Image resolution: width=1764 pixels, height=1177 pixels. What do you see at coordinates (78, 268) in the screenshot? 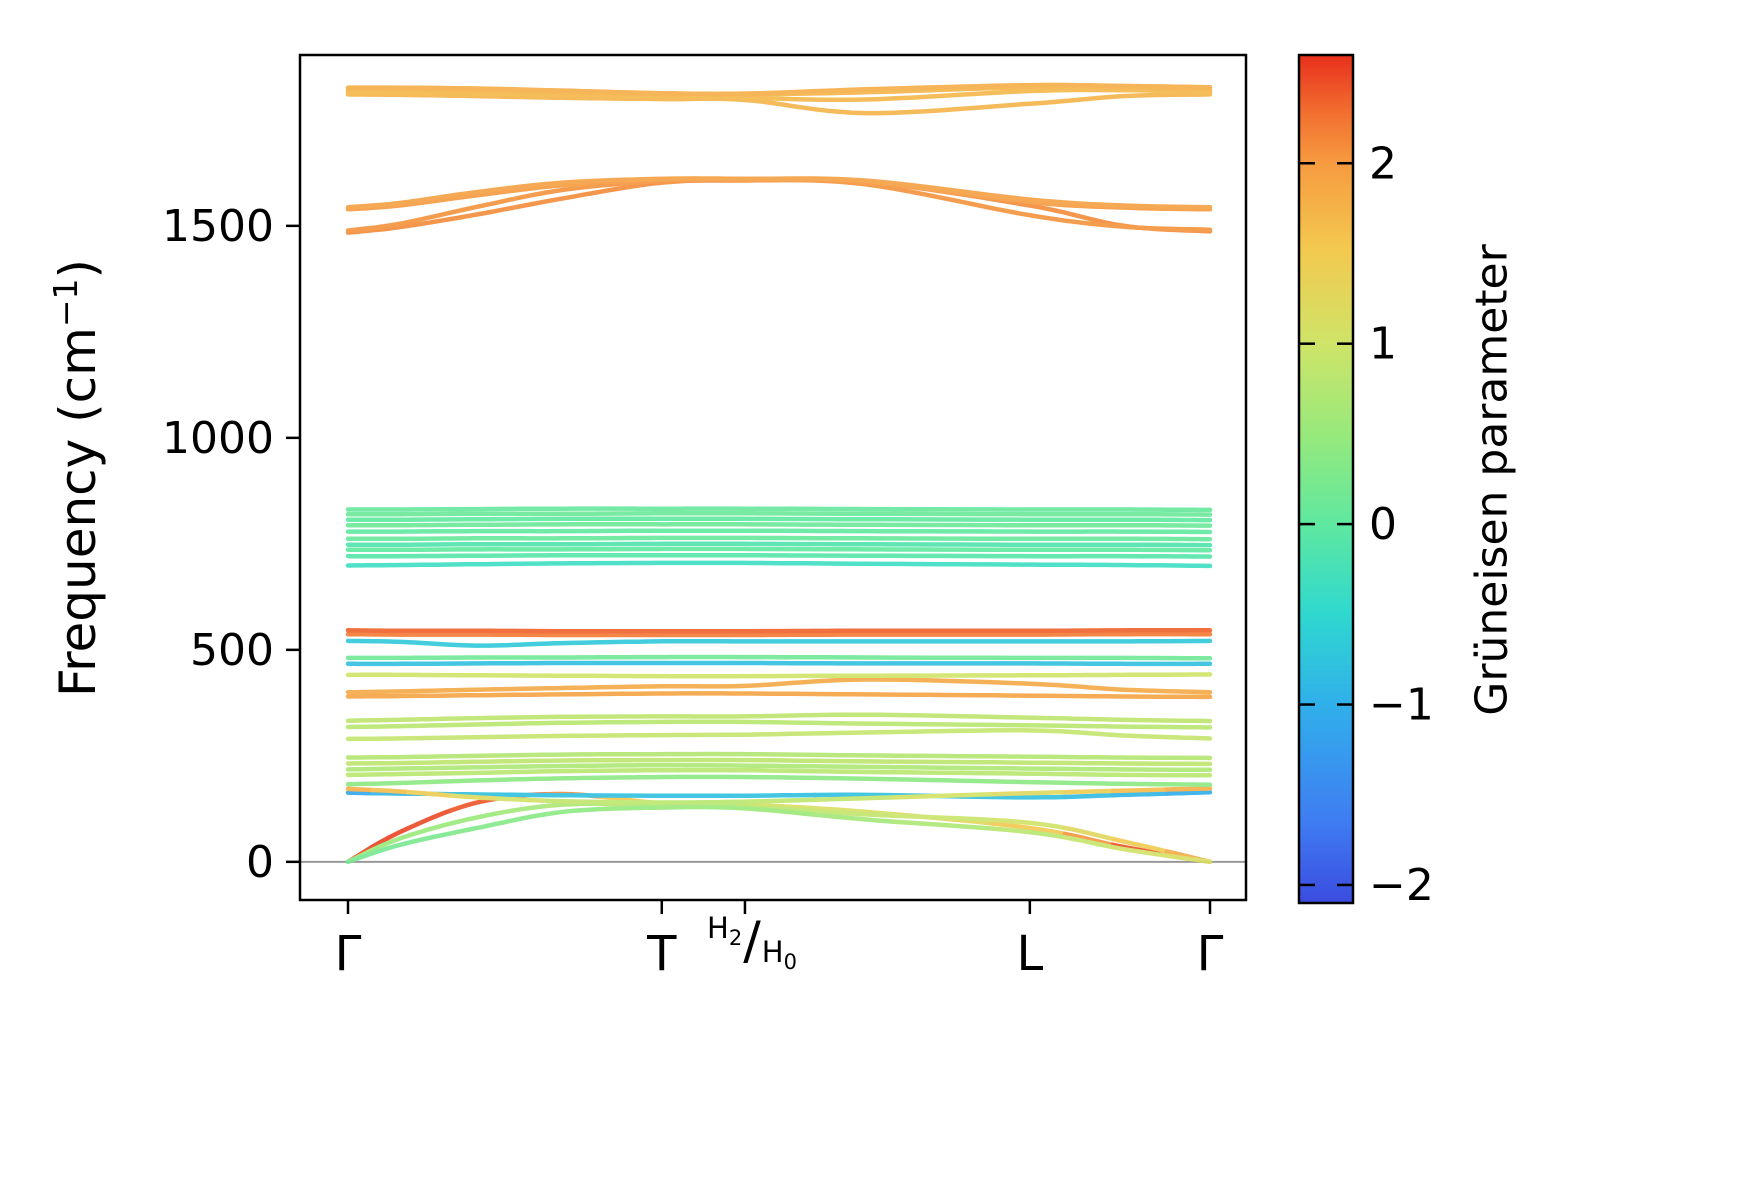
I see `y-axis-label-close: )` at bounding box center [78, 268].